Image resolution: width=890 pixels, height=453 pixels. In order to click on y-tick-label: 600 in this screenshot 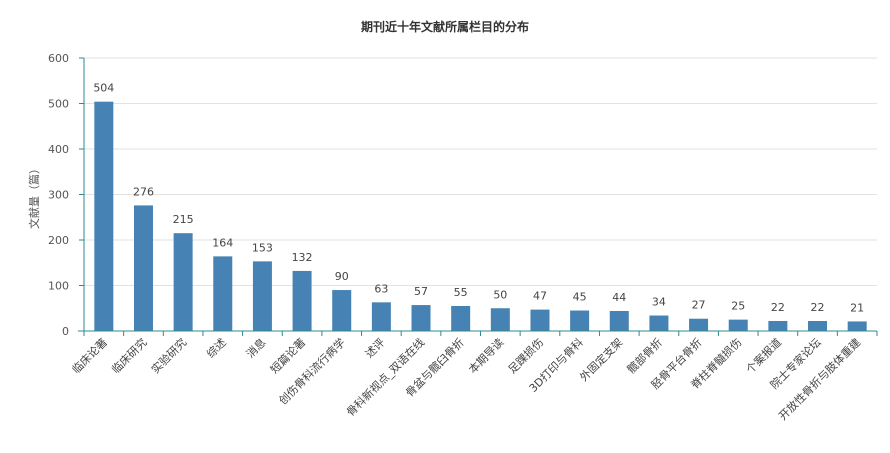, I will do `click(58, 58)`.